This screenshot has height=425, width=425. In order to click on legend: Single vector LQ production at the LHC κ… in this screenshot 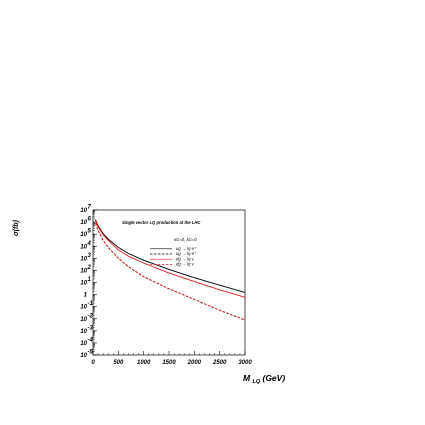, I will do `click(161, 243)`.